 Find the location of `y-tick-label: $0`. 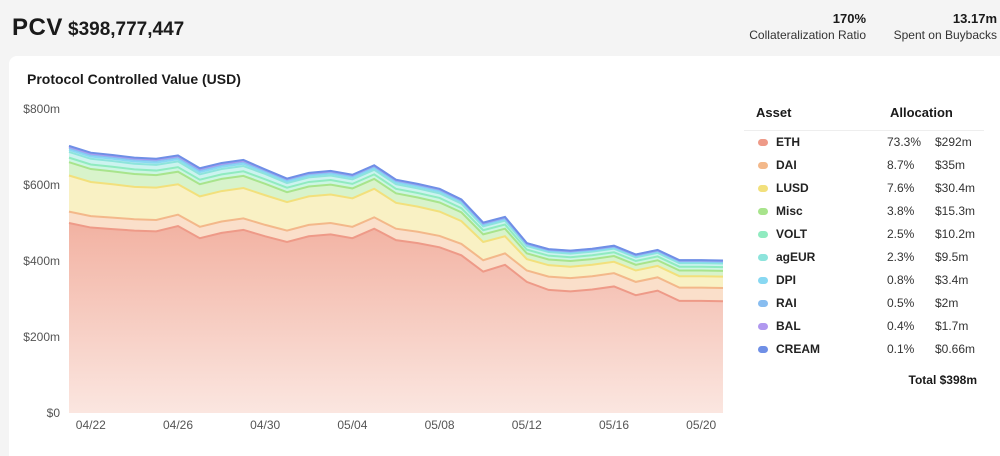

y-tick-label: $0 is located at coordinates (54, 413).